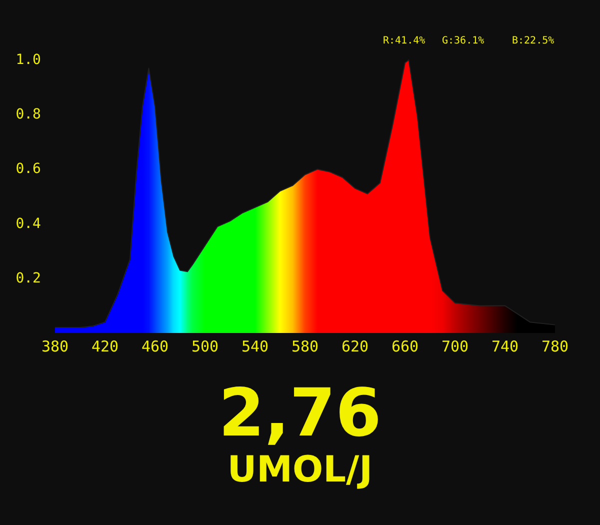  Describe the element at coordinates (555, 347) in the screenshot. I see `x-tick-label: 780` at that location.